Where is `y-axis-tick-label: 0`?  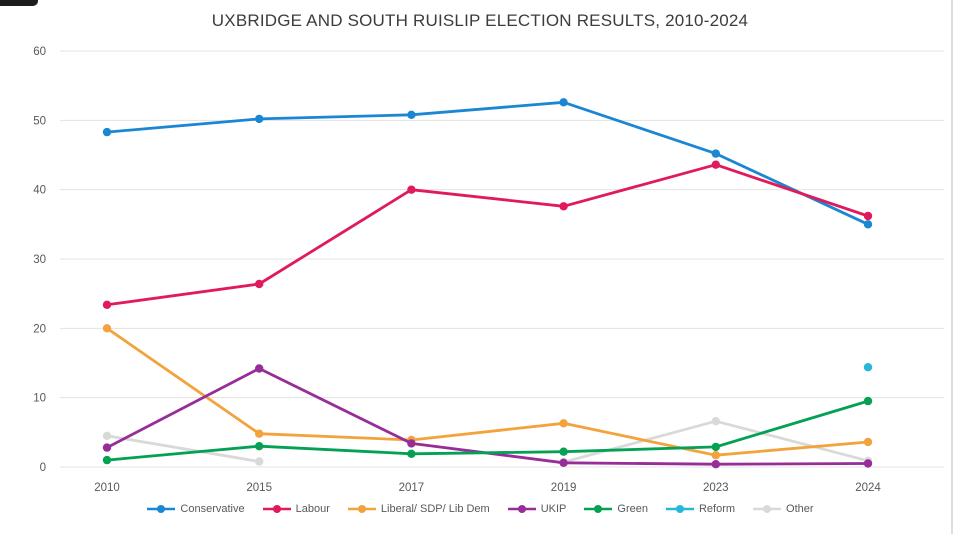
y-axis-tick-label: 0 is located at coordinates (43, 468).